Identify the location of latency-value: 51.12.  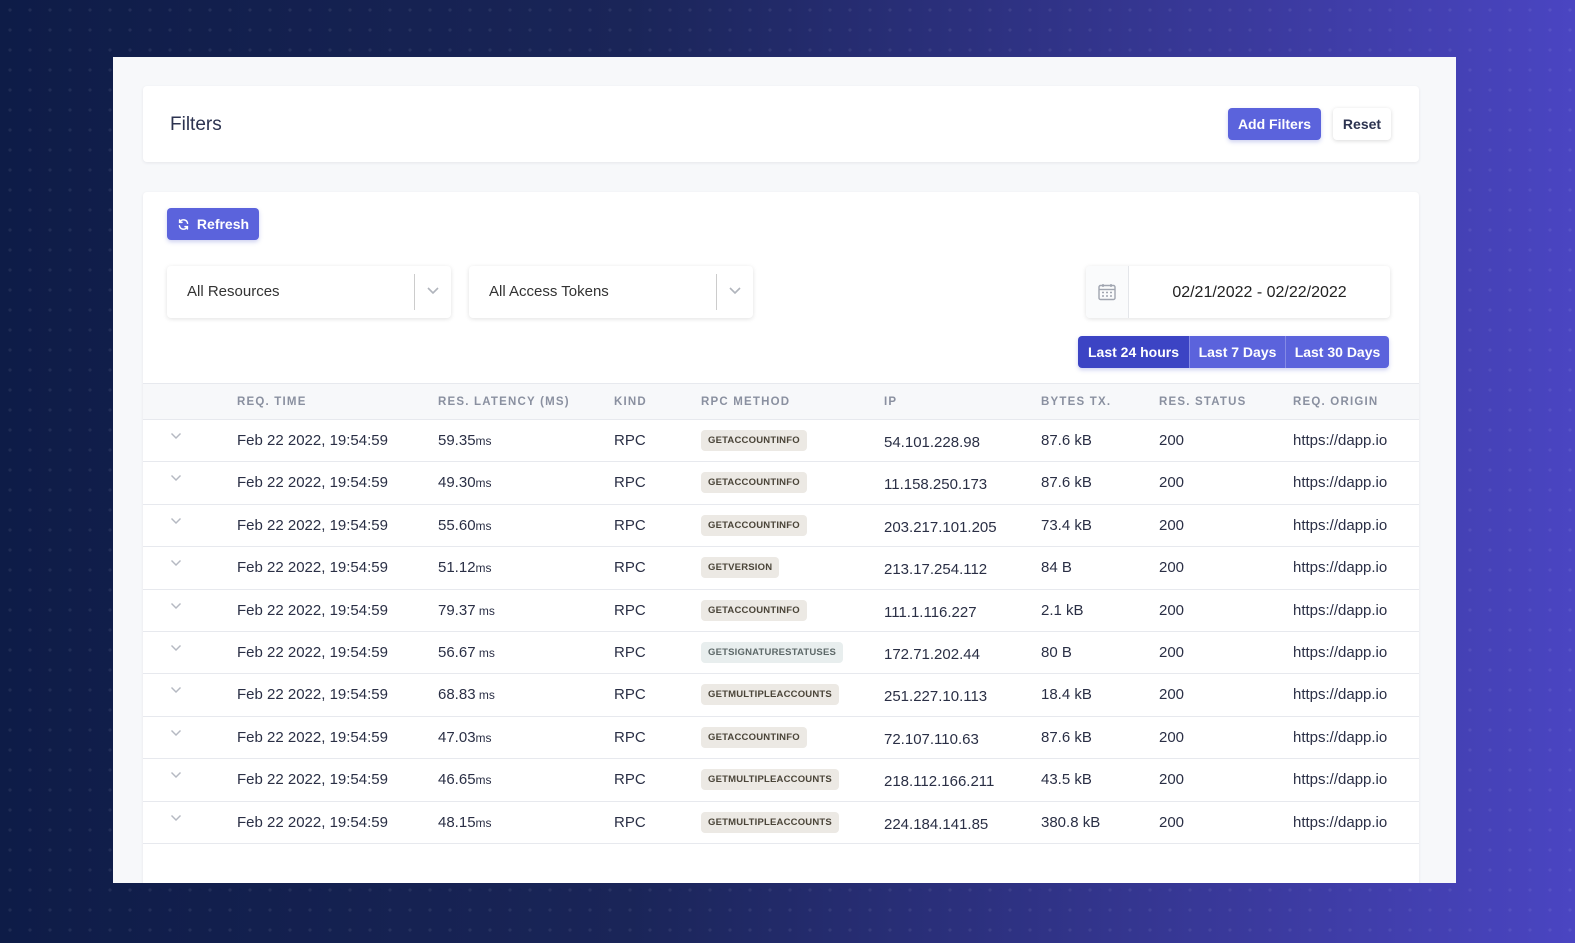
(457, 568).